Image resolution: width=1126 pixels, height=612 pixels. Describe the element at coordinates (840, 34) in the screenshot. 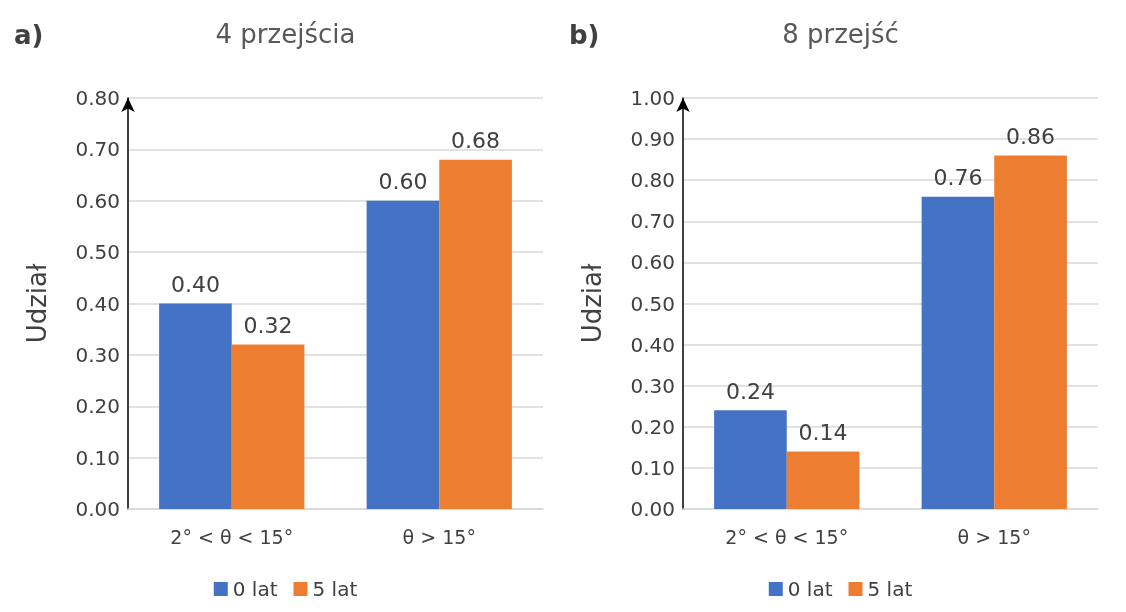

I see `chart-title: 8 przejść` at that location.